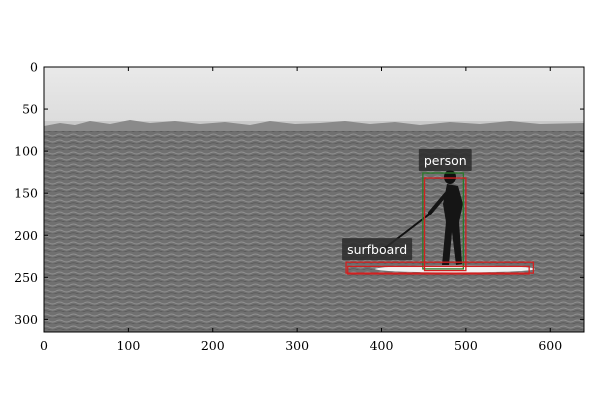 The width and height of the screenshot is (600, 400). I want to click on y-tick-label: 250, so click(26, 277).